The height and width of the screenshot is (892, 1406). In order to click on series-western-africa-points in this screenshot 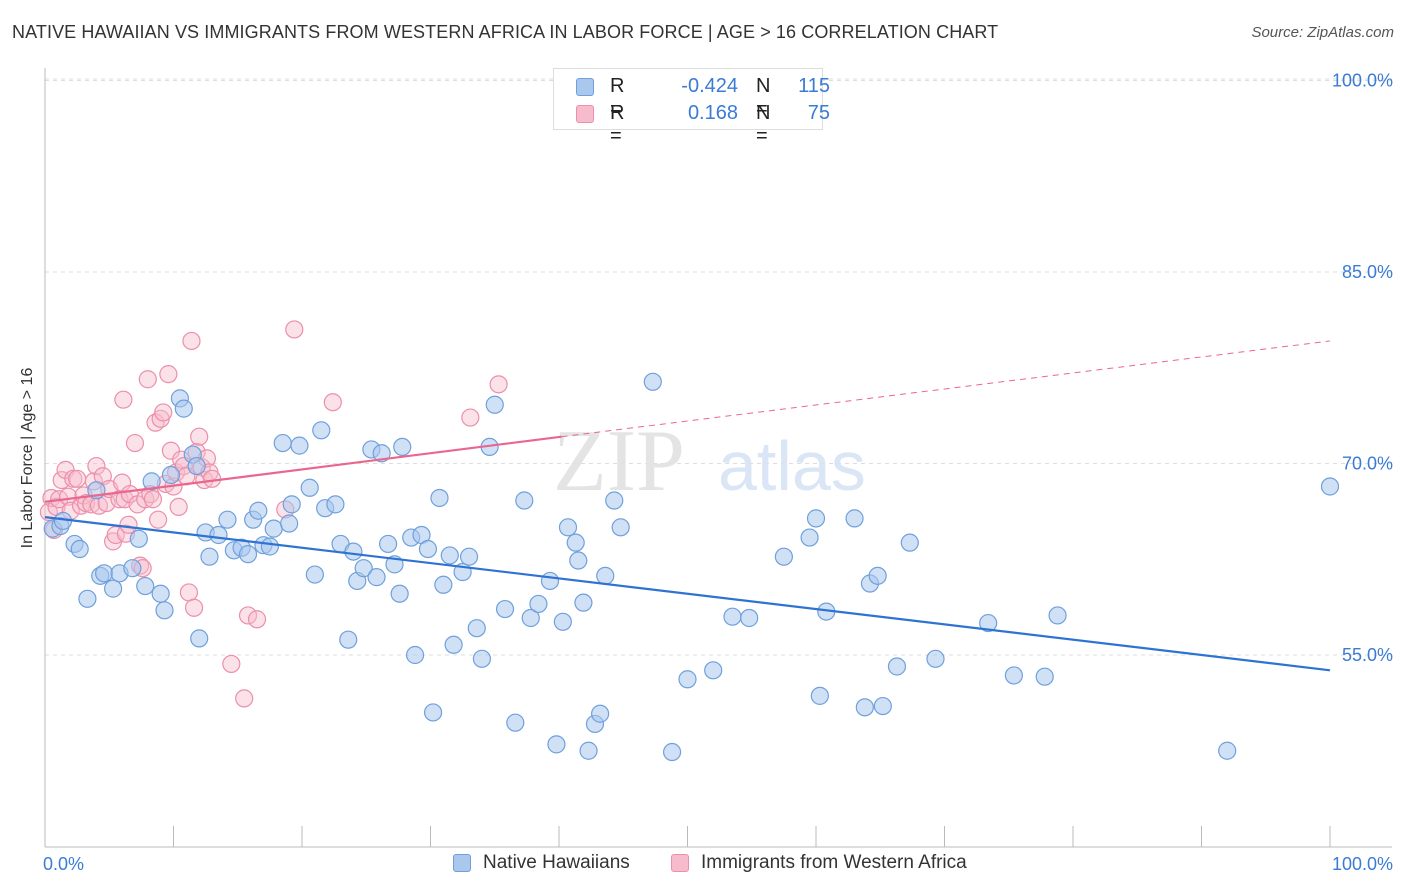, I will do `click(273, 514)`.